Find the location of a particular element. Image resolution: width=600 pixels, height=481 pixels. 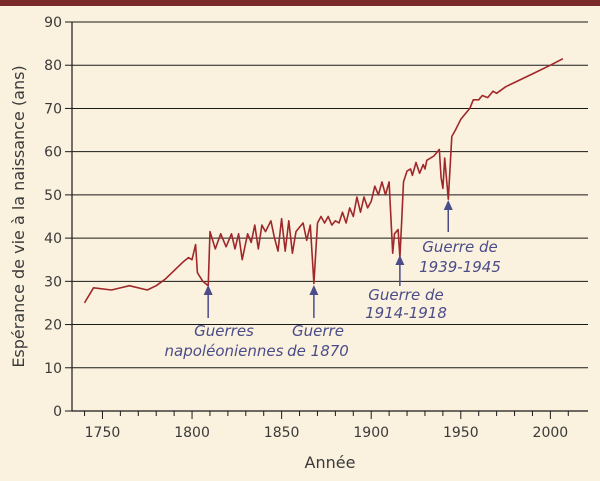

napoleon-label-line-1: Guerres is located at coordinates (224, 331).